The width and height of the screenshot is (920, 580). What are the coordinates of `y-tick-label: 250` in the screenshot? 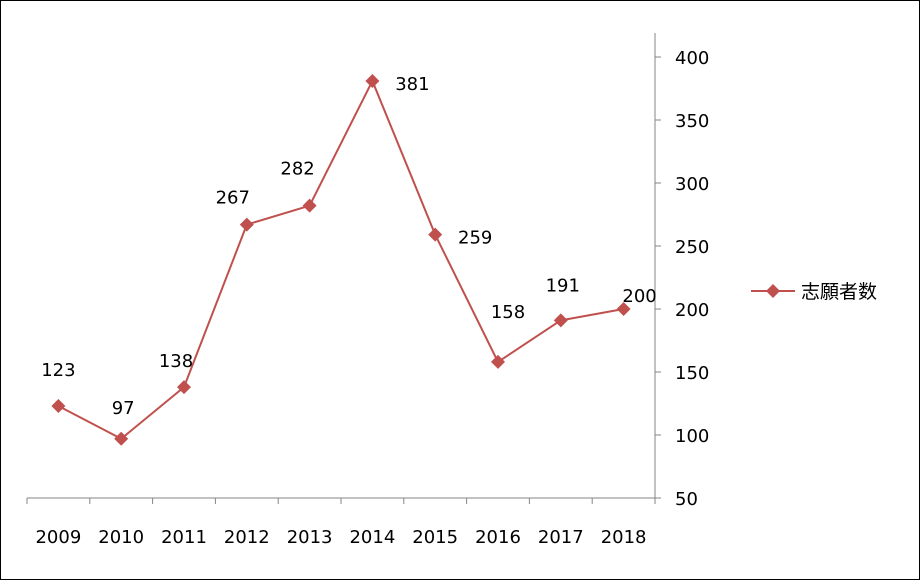 It's located at (692, 247).